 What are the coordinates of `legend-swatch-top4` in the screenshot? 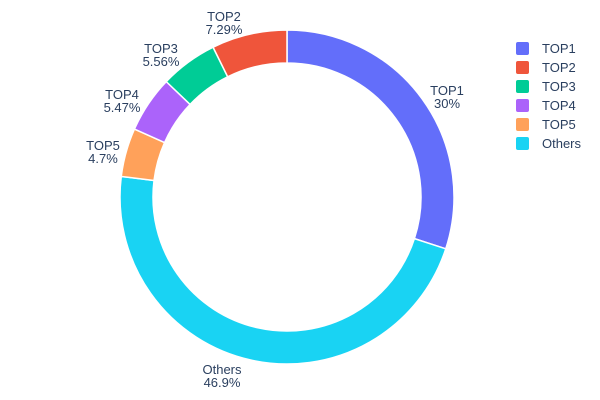 It's located at (522, 105).